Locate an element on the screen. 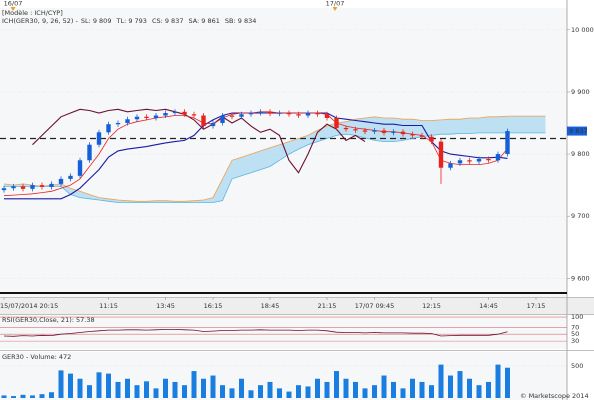 Image resolution: width=594 pixels, height=400 pixels. y-tick-label: 9 600 is located at coordinates (580, 278).